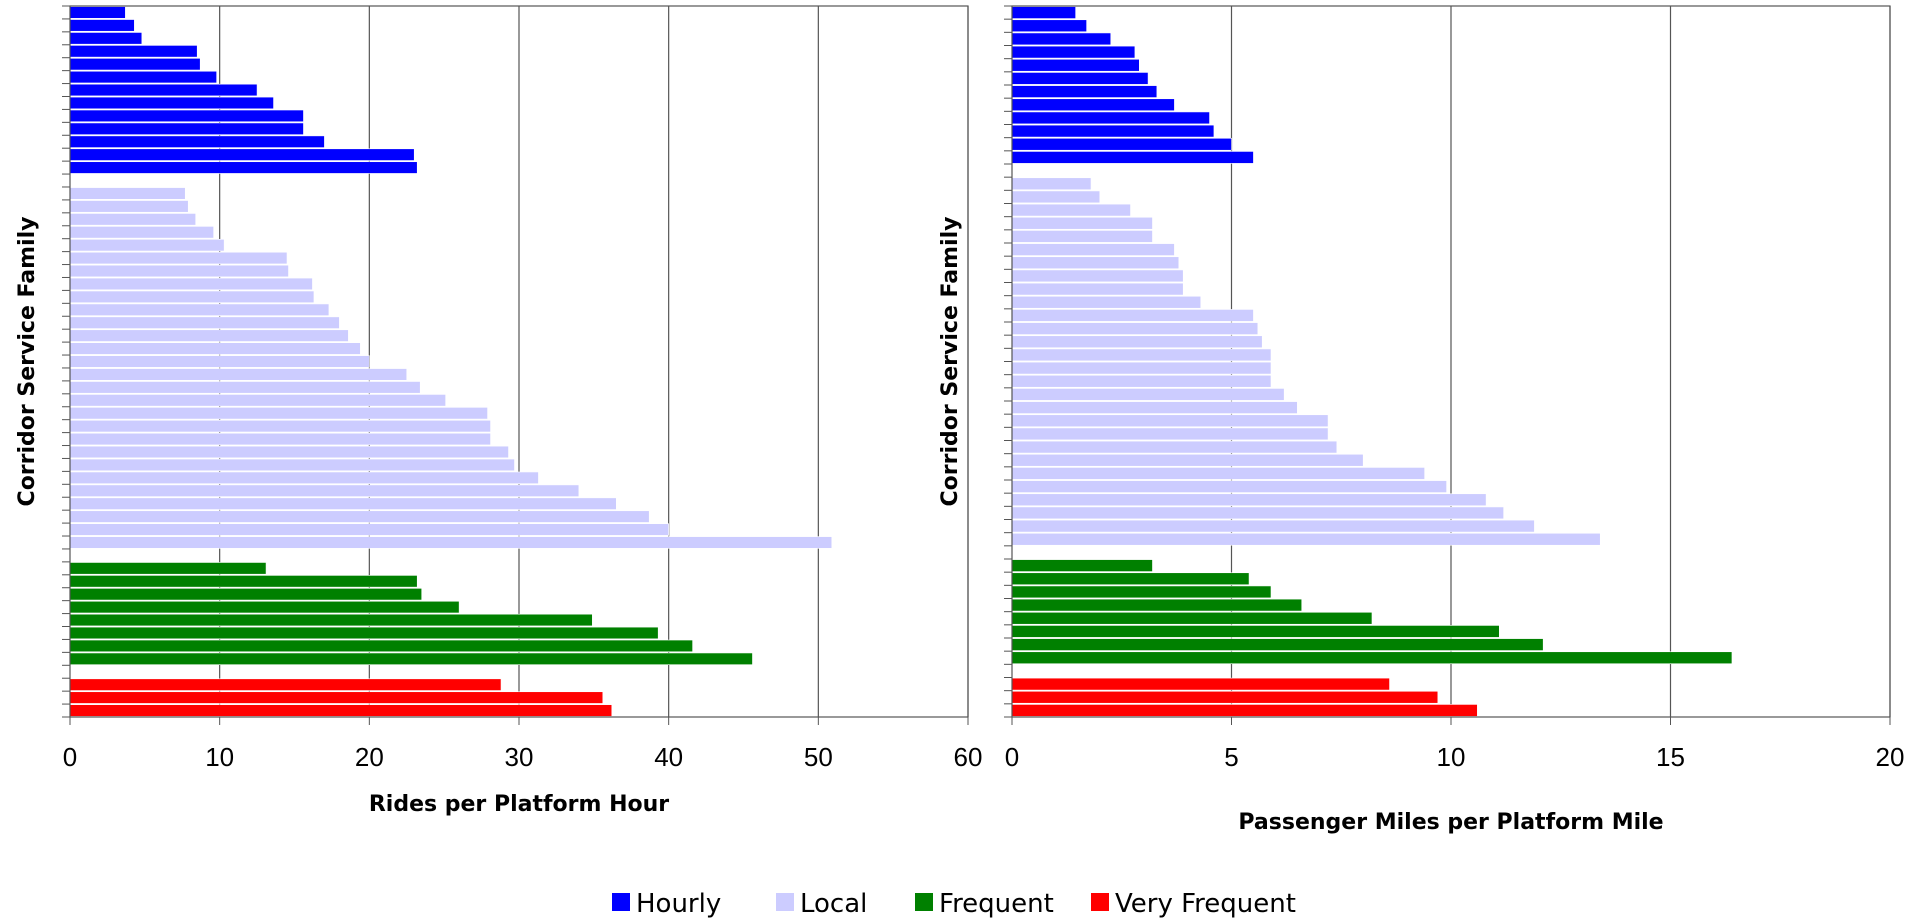 Image resolution: width=1919 pixels, height=922 pixels. What do you see at coordinates (968, 757) in the screenshot?
I see `panel1-x-tick-label: 60` at bounding box center [968, 757].